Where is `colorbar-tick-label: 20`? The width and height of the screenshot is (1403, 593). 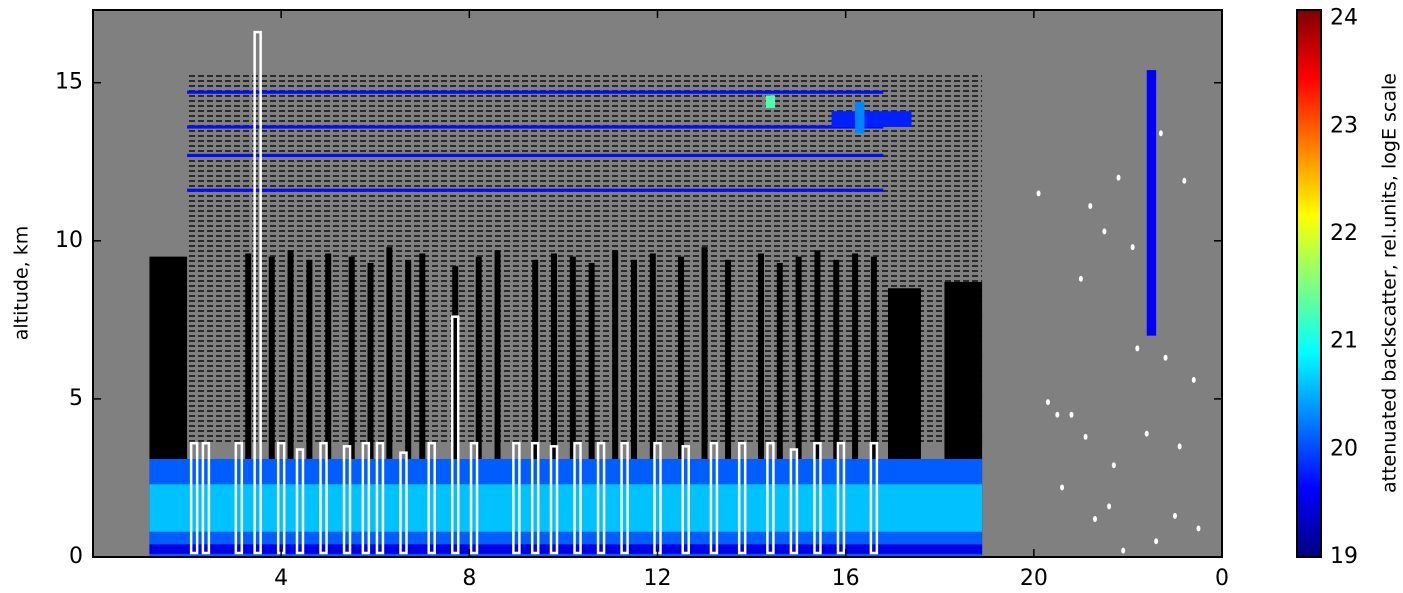 colorbar-tick-label: 20 is located at coordinates (1344, 448).